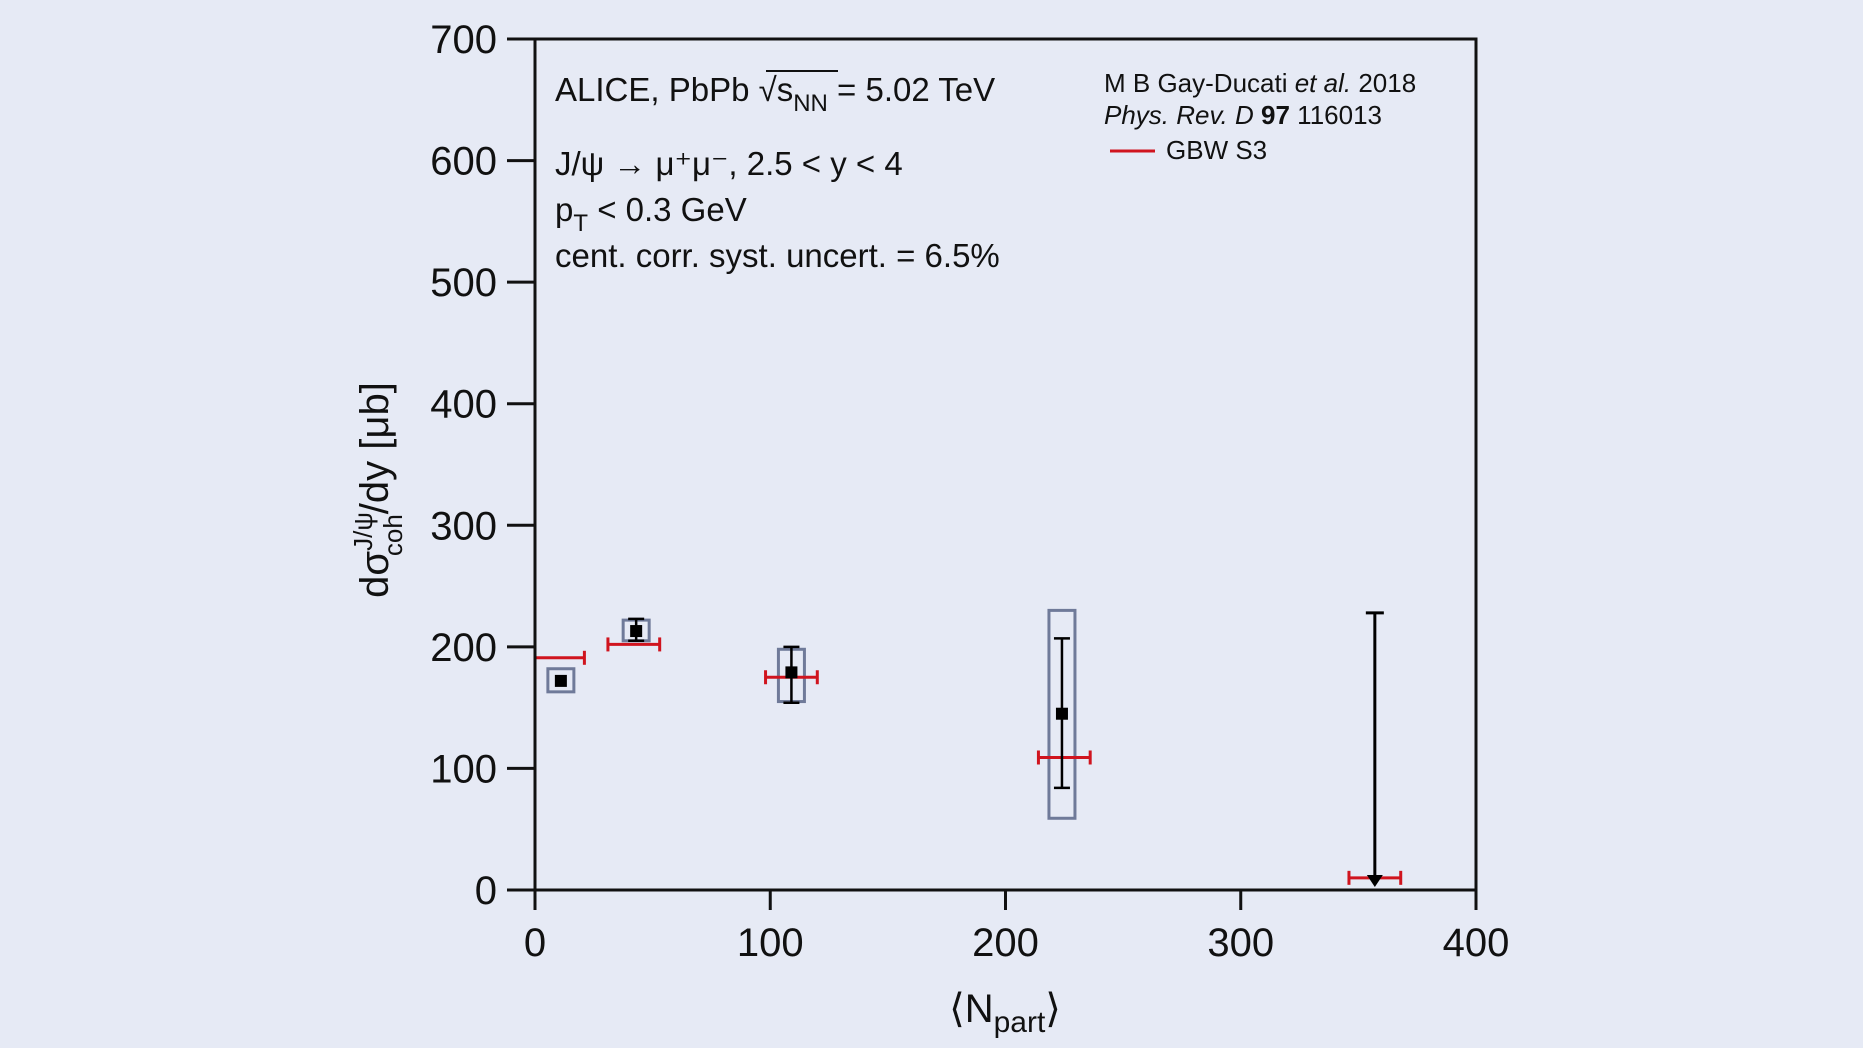 This screenshot has width=1863, height=1048. What do you see at coordinates (486, 891) in the screenshot?
I see `y-tick-label: 0` at bounding box center [486, 891].